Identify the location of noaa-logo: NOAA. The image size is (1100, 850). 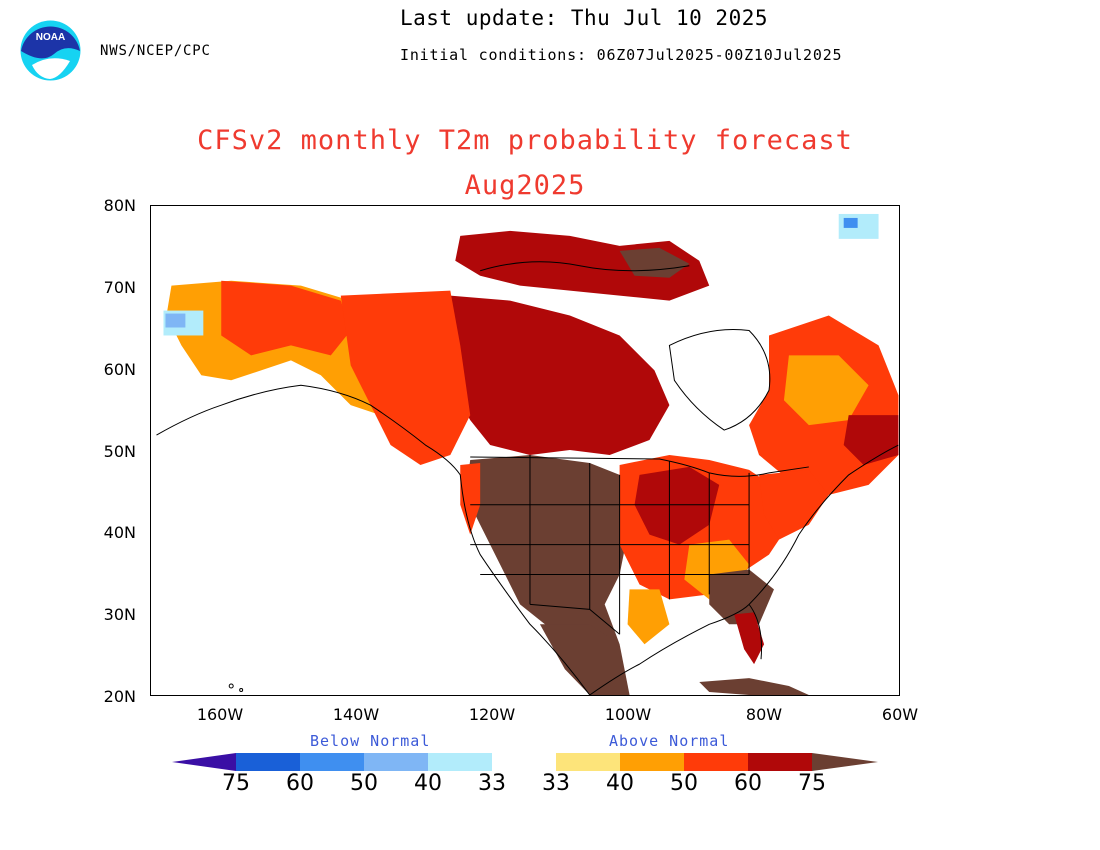
(50, 50).